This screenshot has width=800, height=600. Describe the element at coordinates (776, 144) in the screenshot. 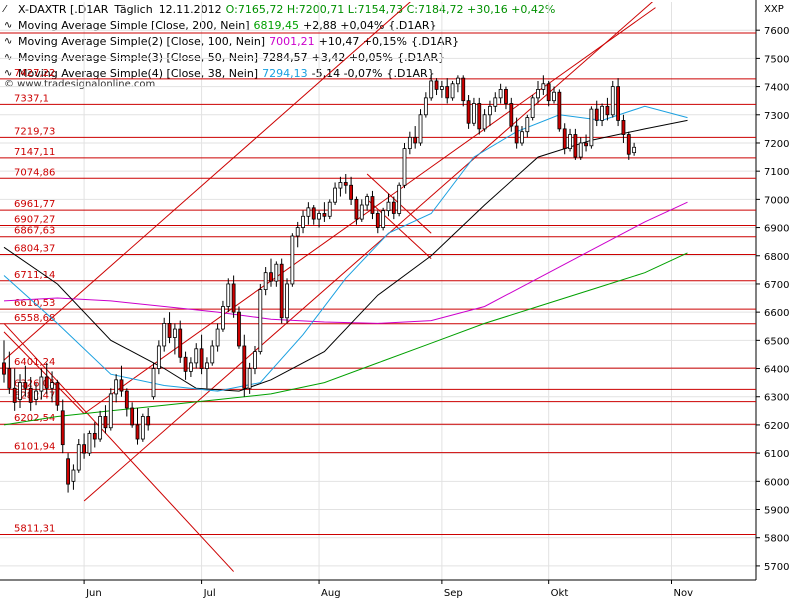

I see `y-tick-label: 7200` at that location.